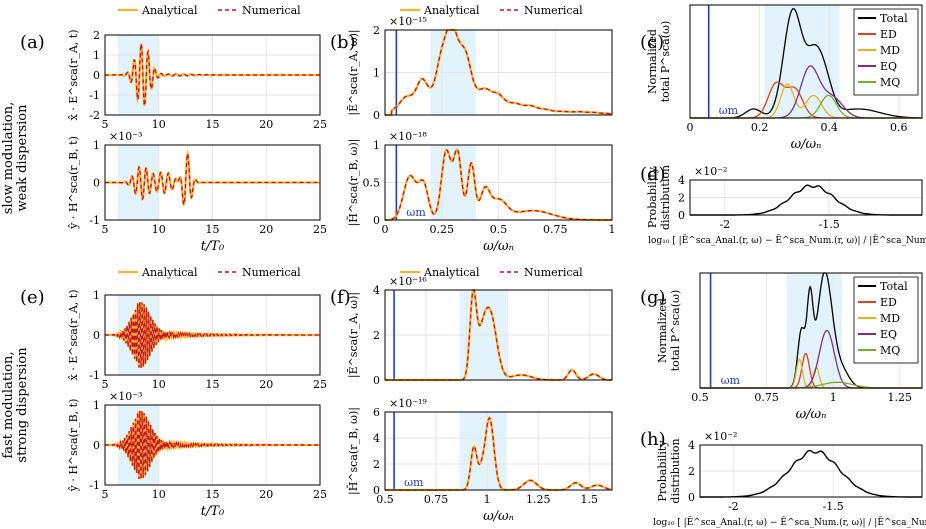  Describe the element at coordinates (209, 10) in the screenshot. I see `legend-top-a: Analytical Numerical` at that location.